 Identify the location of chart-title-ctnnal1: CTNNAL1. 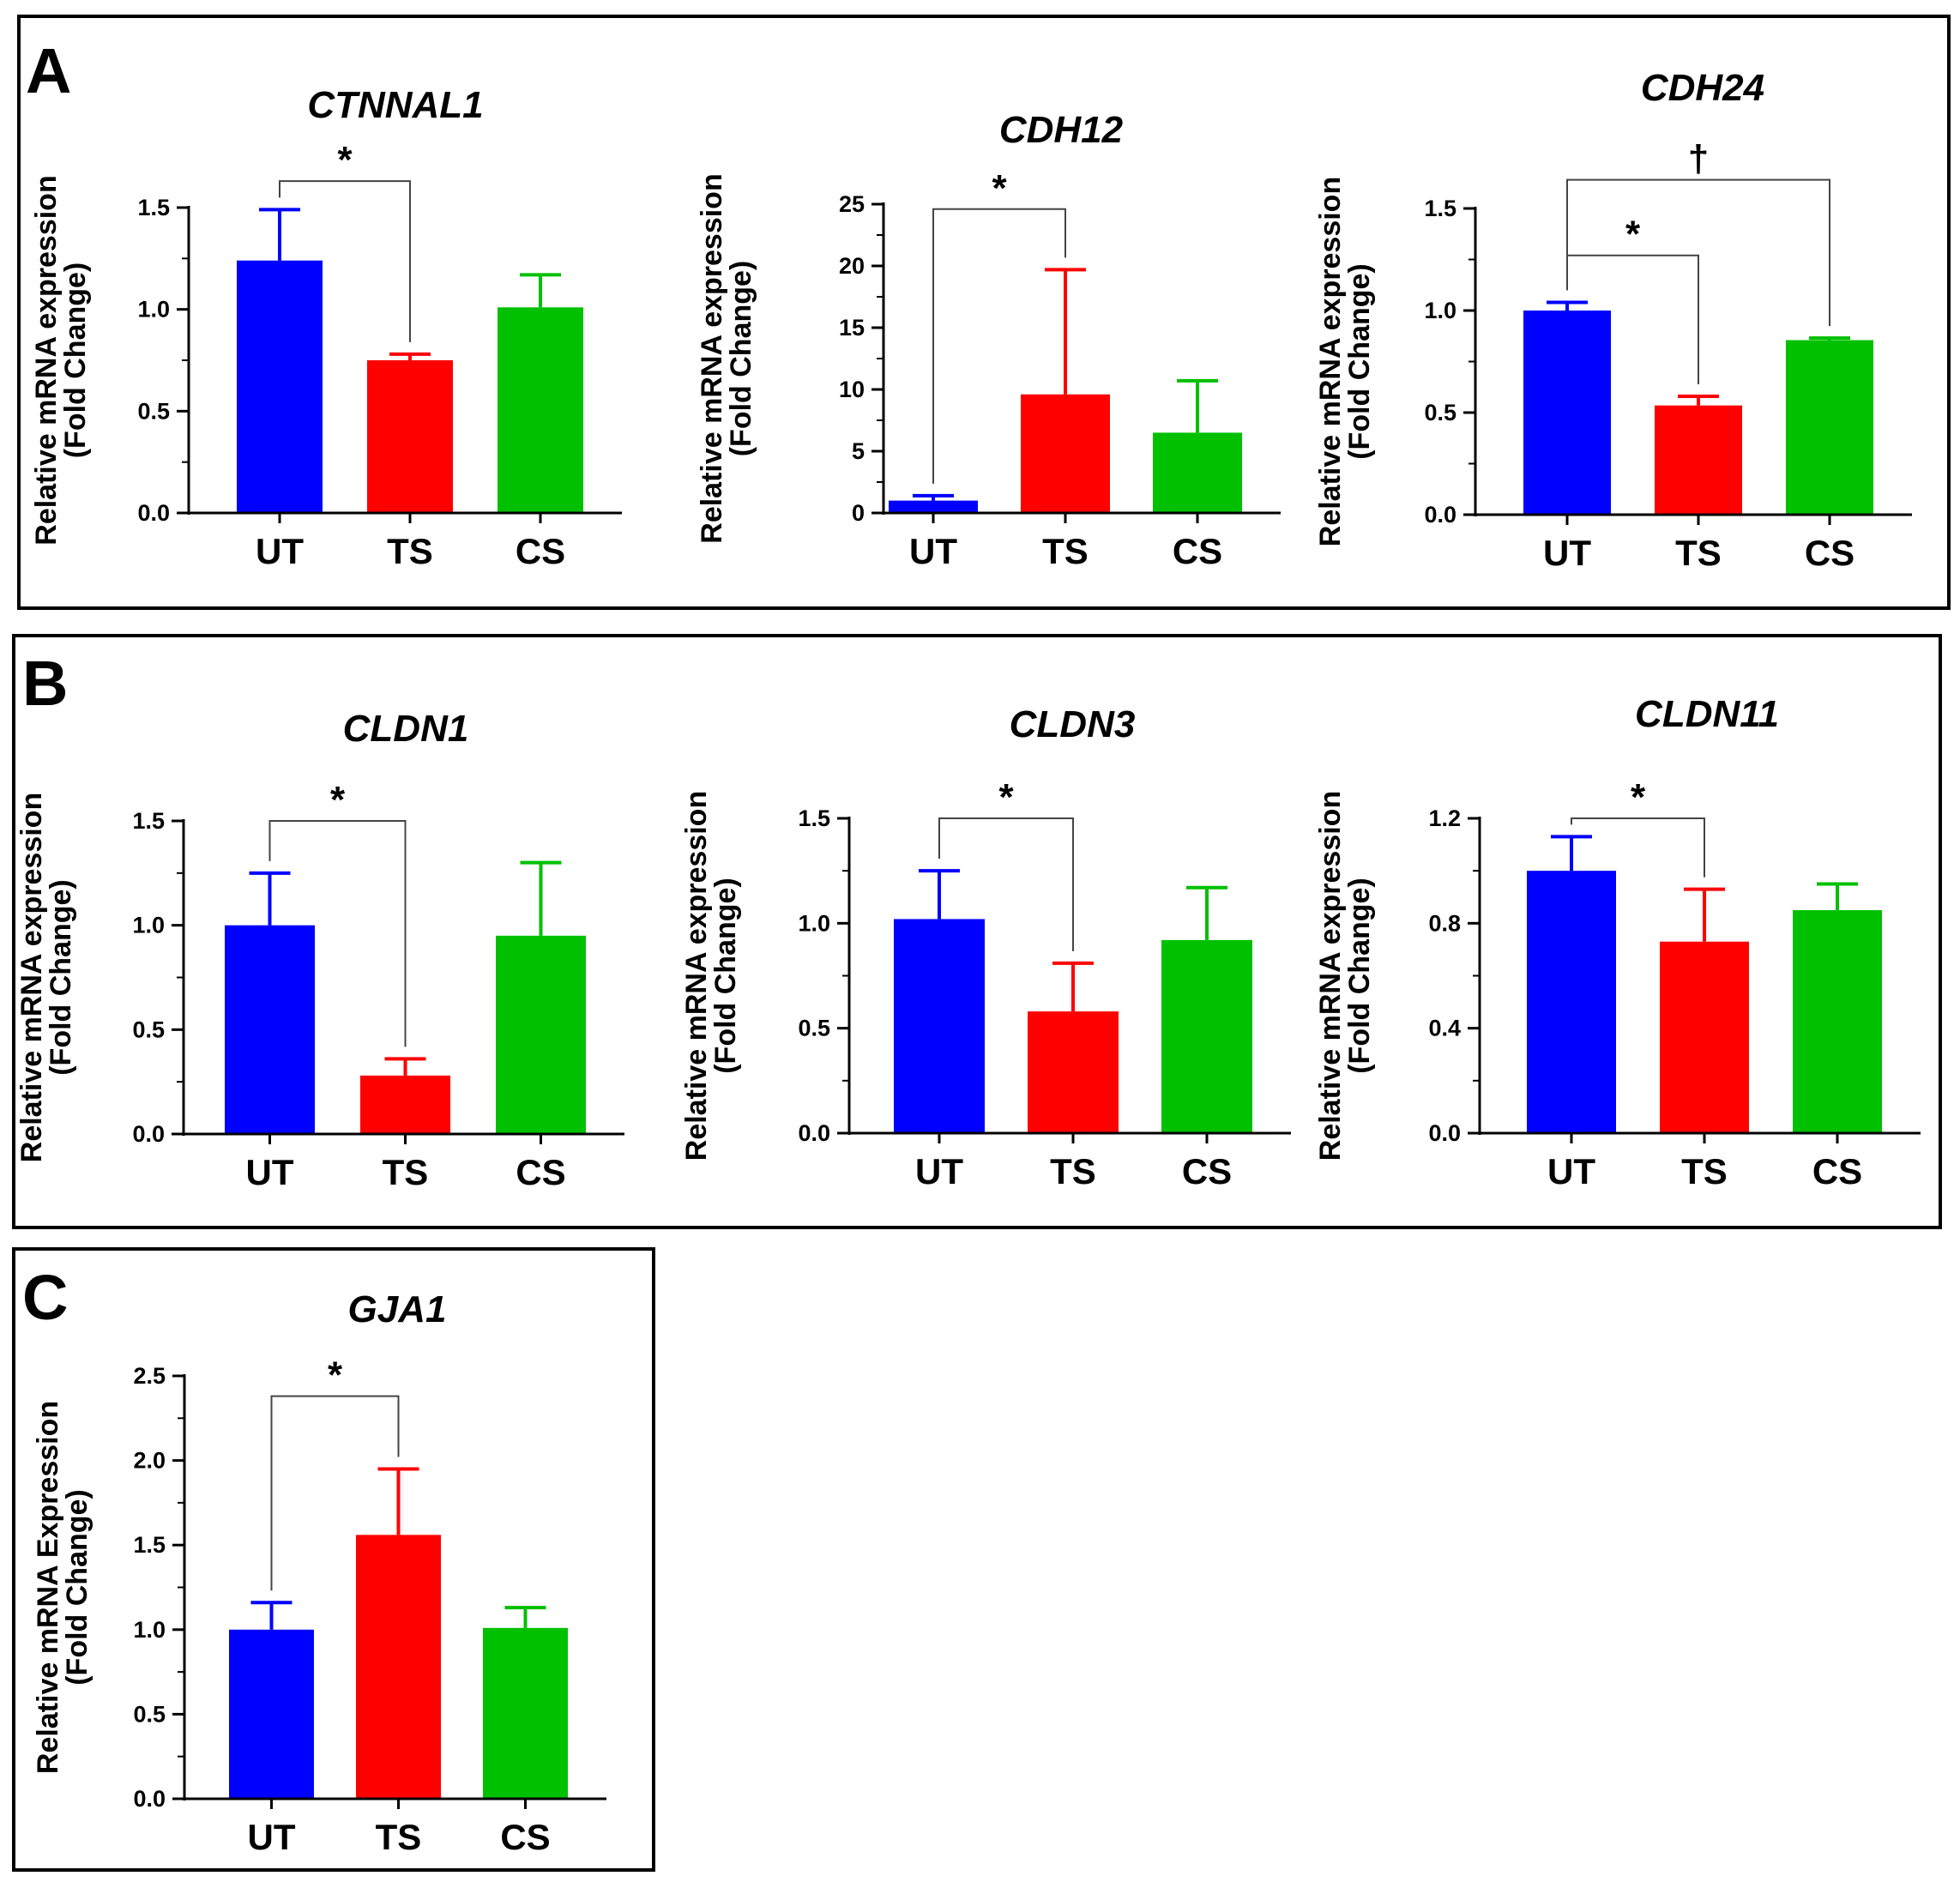
(395, 105).